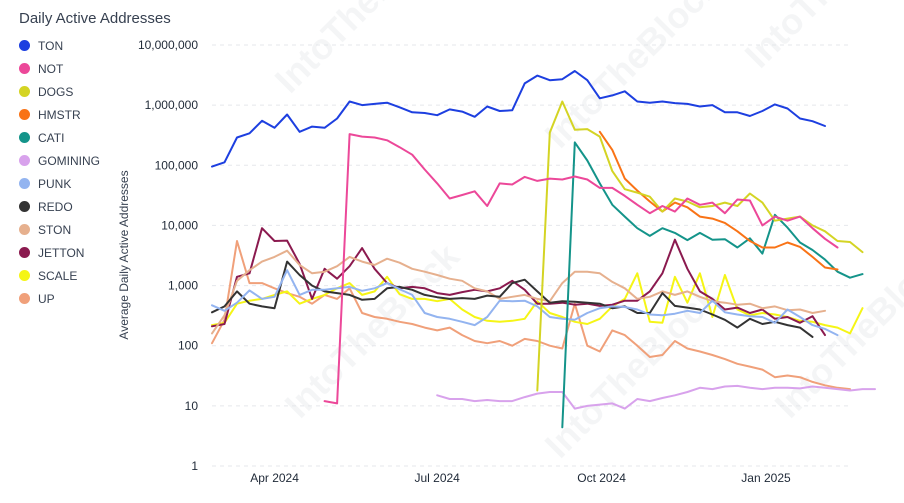  Describe the element at coordinates (537, 303) in the screenshot. I see `series-line-scale` at that location.